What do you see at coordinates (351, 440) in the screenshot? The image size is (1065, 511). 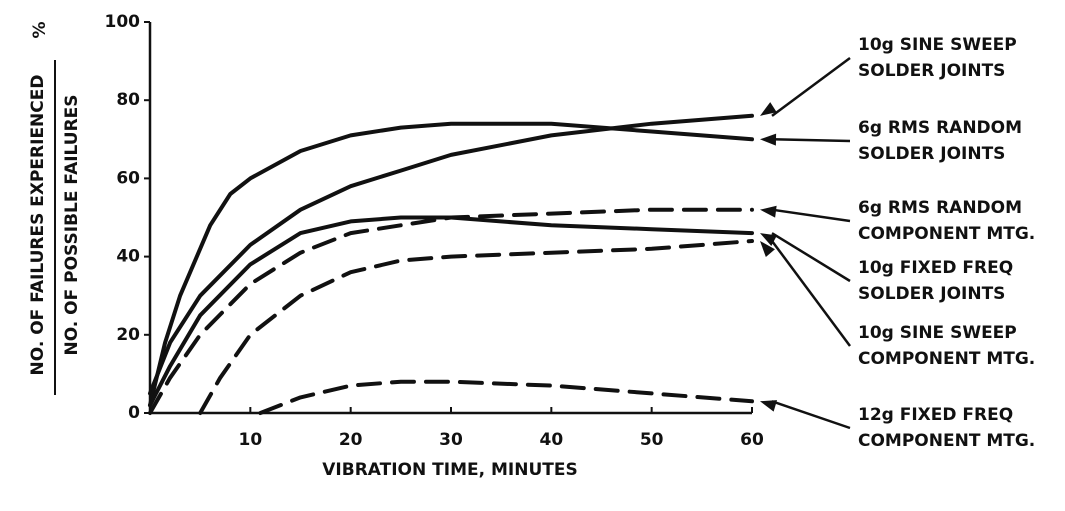 I see `x-tick-label: 20` at bounding box center [351, 440].